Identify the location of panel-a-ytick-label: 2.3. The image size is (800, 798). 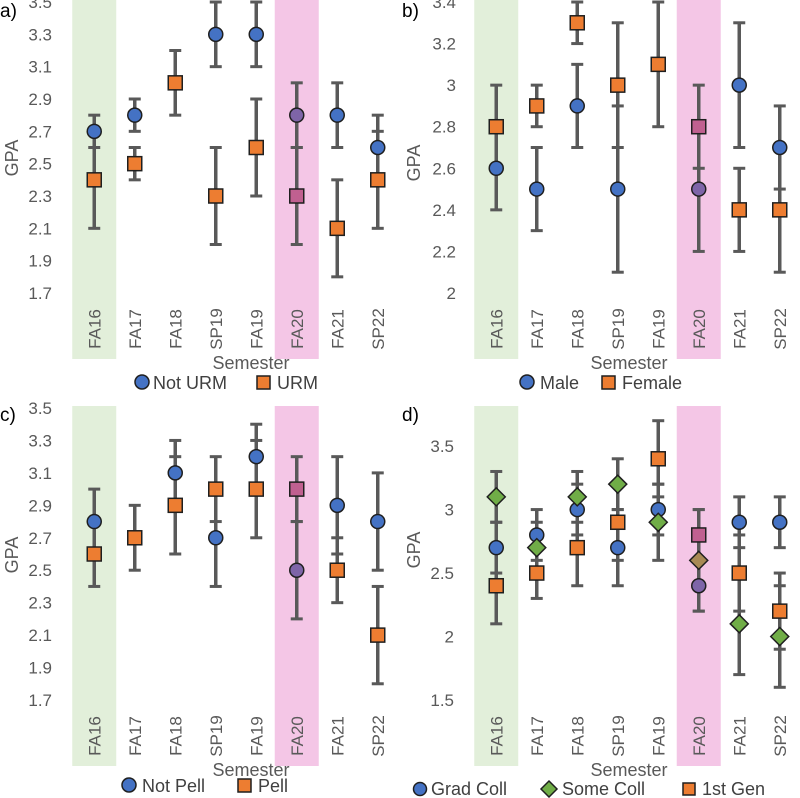
(40, 196).